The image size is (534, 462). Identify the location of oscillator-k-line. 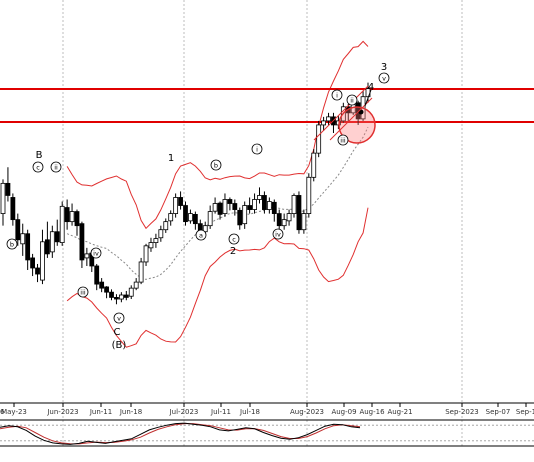
(180, 433).